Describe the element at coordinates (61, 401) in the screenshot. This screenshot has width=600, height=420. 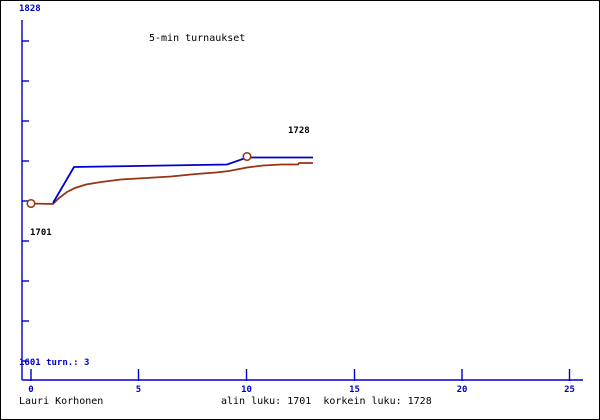
I see `player-name-label: Lauri Korhonen` at that location.